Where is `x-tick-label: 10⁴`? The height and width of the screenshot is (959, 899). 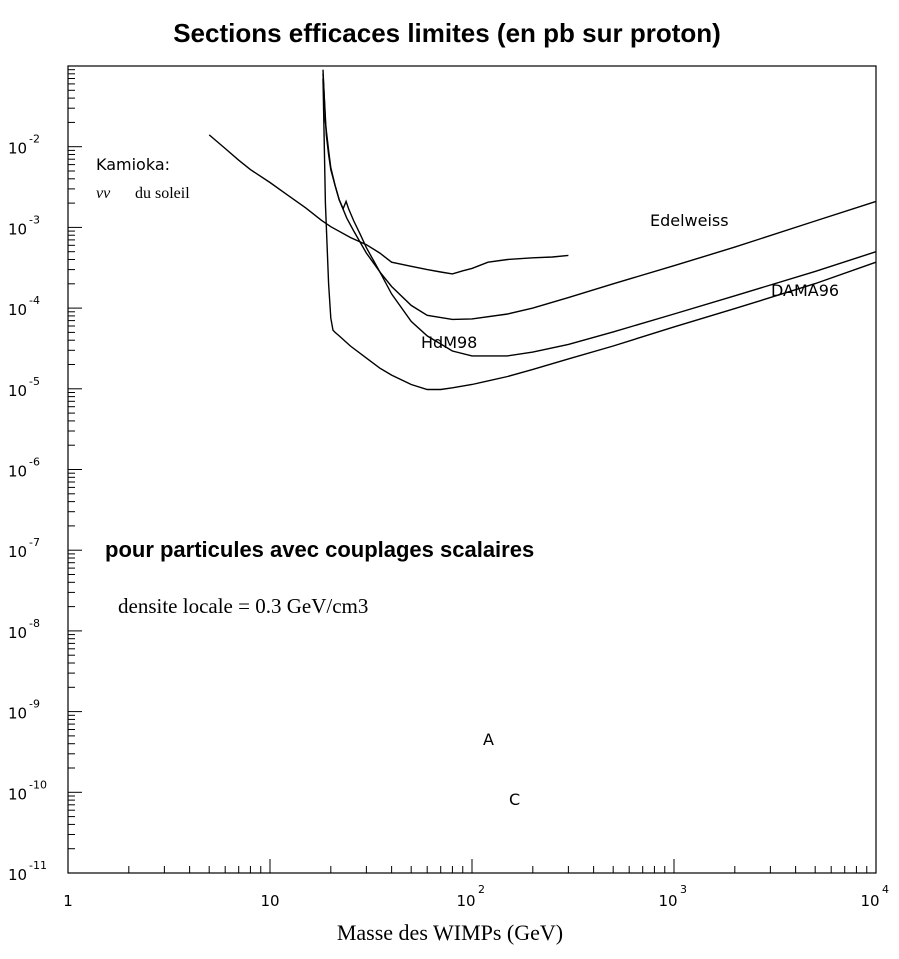
x-tick-label: 10⁴ is located at coordinates (874, 896).